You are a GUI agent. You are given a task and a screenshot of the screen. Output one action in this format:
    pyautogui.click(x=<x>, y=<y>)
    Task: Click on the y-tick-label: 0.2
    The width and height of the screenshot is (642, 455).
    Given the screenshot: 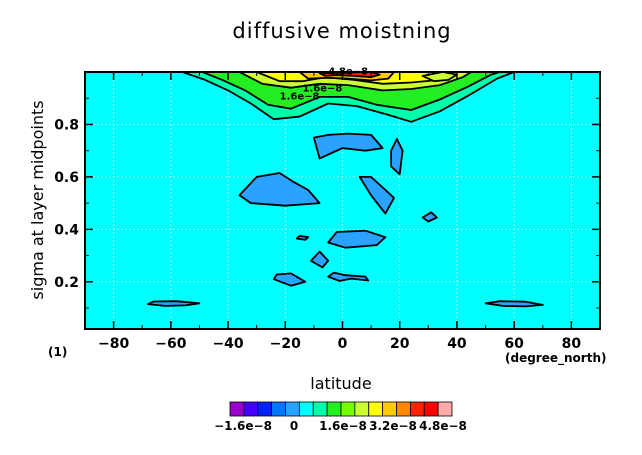 What is the action you would take?
    pyautogui.click(x=66, y=283)
    